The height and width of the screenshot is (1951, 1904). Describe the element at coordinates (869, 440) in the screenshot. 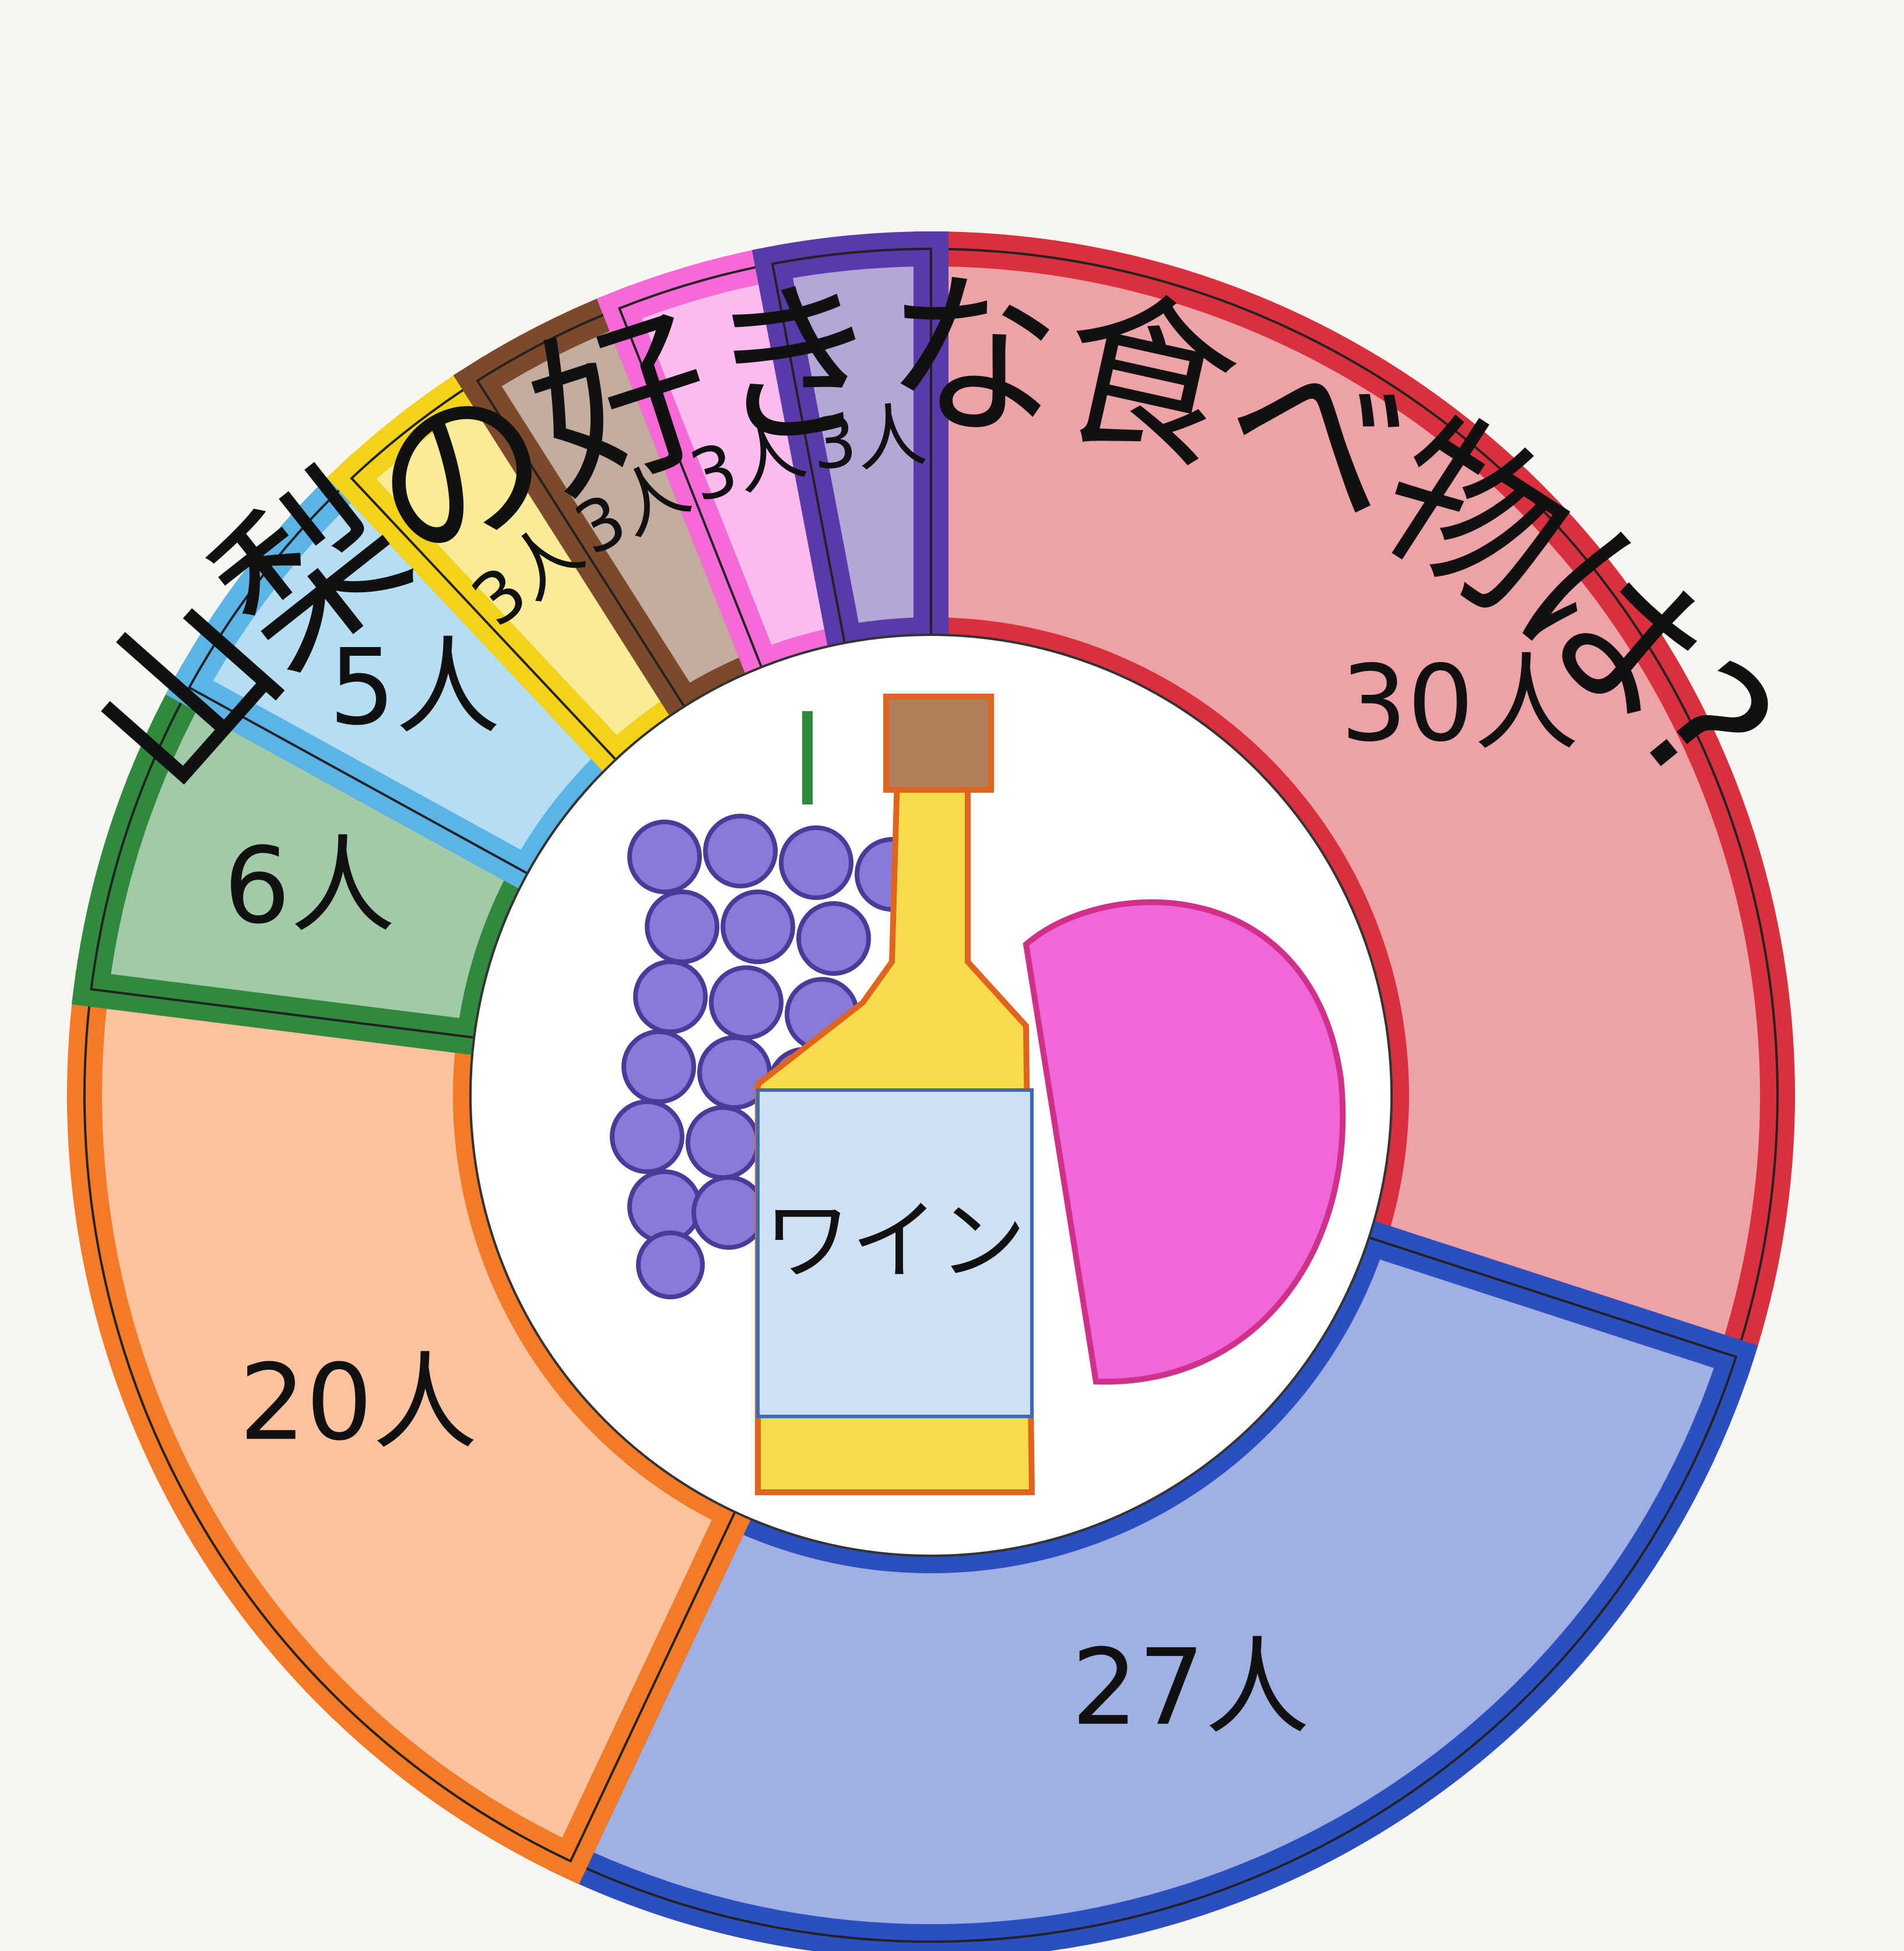

I see `value-label: 3人` at that location.